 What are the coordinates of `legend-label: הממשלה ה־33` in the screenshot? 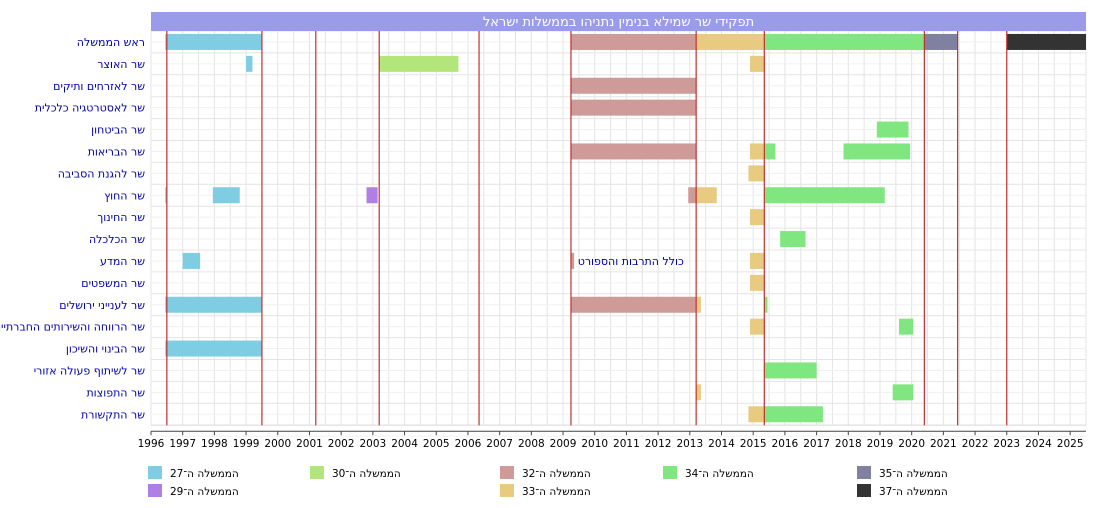 It's located at (556, 492).